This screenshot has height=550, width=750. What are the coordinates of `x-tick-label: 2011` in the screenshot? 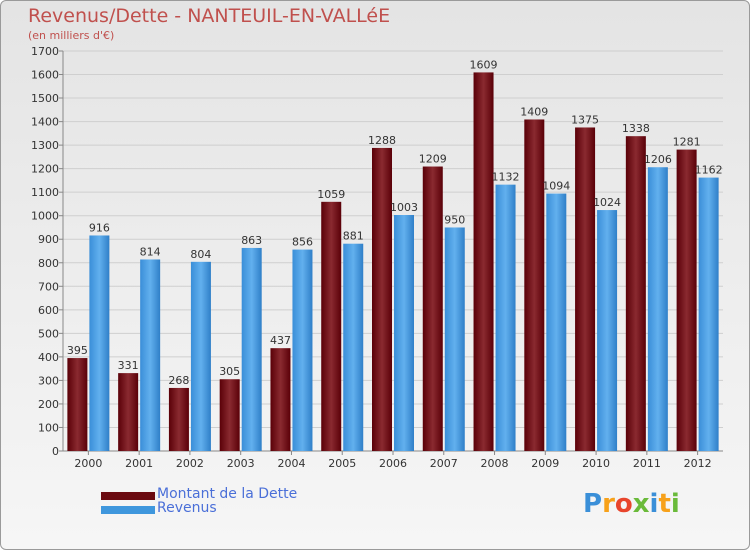 It's located at (647, 463).